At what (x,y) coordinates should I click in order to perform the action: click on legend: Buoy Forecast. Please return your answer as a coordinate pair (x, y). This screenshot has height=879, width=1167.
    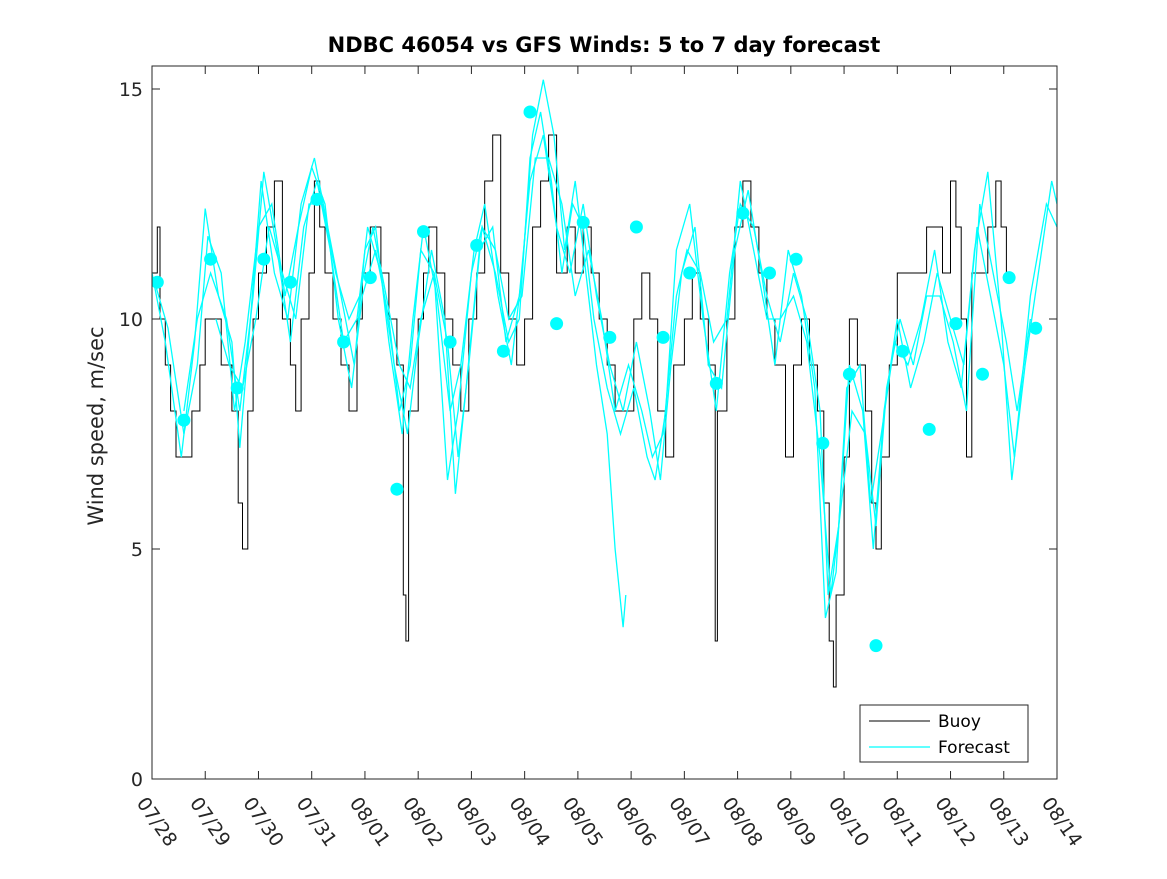
    Looking at the image, I should click on (944, 733).